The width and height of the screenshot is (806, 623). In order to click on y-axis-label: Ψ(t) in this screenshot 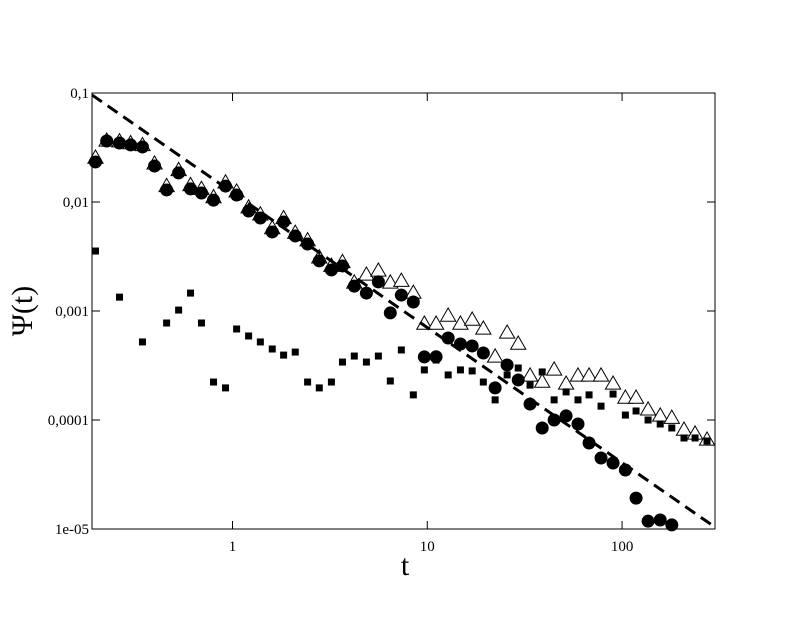, I will do `click(22, 311)`.